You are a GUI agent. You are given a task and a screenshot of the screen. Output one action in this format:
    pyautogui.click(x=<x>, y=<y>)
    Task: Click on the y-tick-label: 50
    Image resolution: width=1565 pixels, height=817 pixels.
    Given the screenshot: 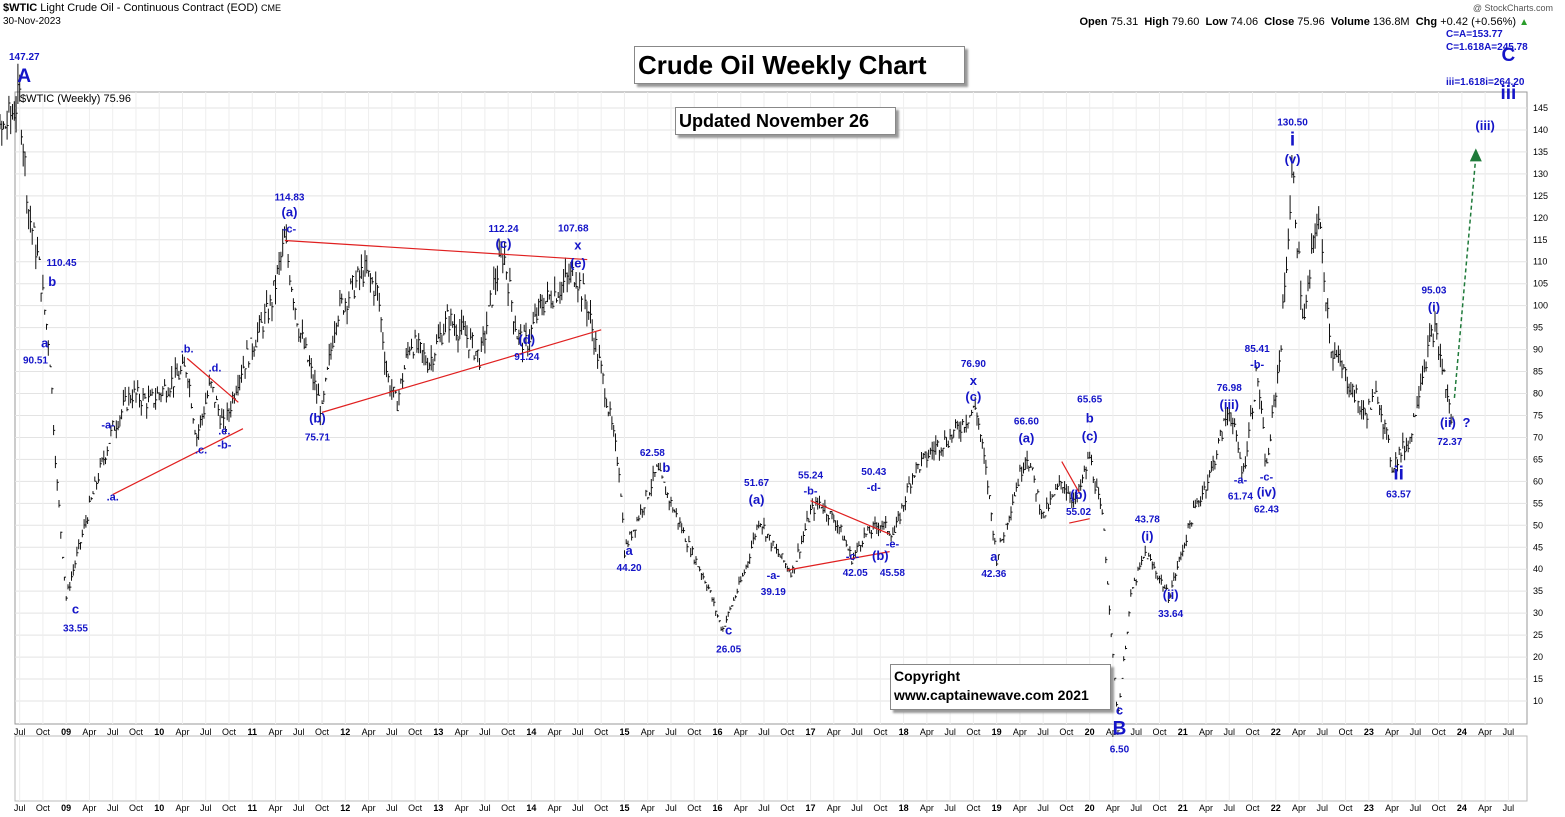 What is the action you would take?
    pyautogui.click(x=1538, y=525)
    